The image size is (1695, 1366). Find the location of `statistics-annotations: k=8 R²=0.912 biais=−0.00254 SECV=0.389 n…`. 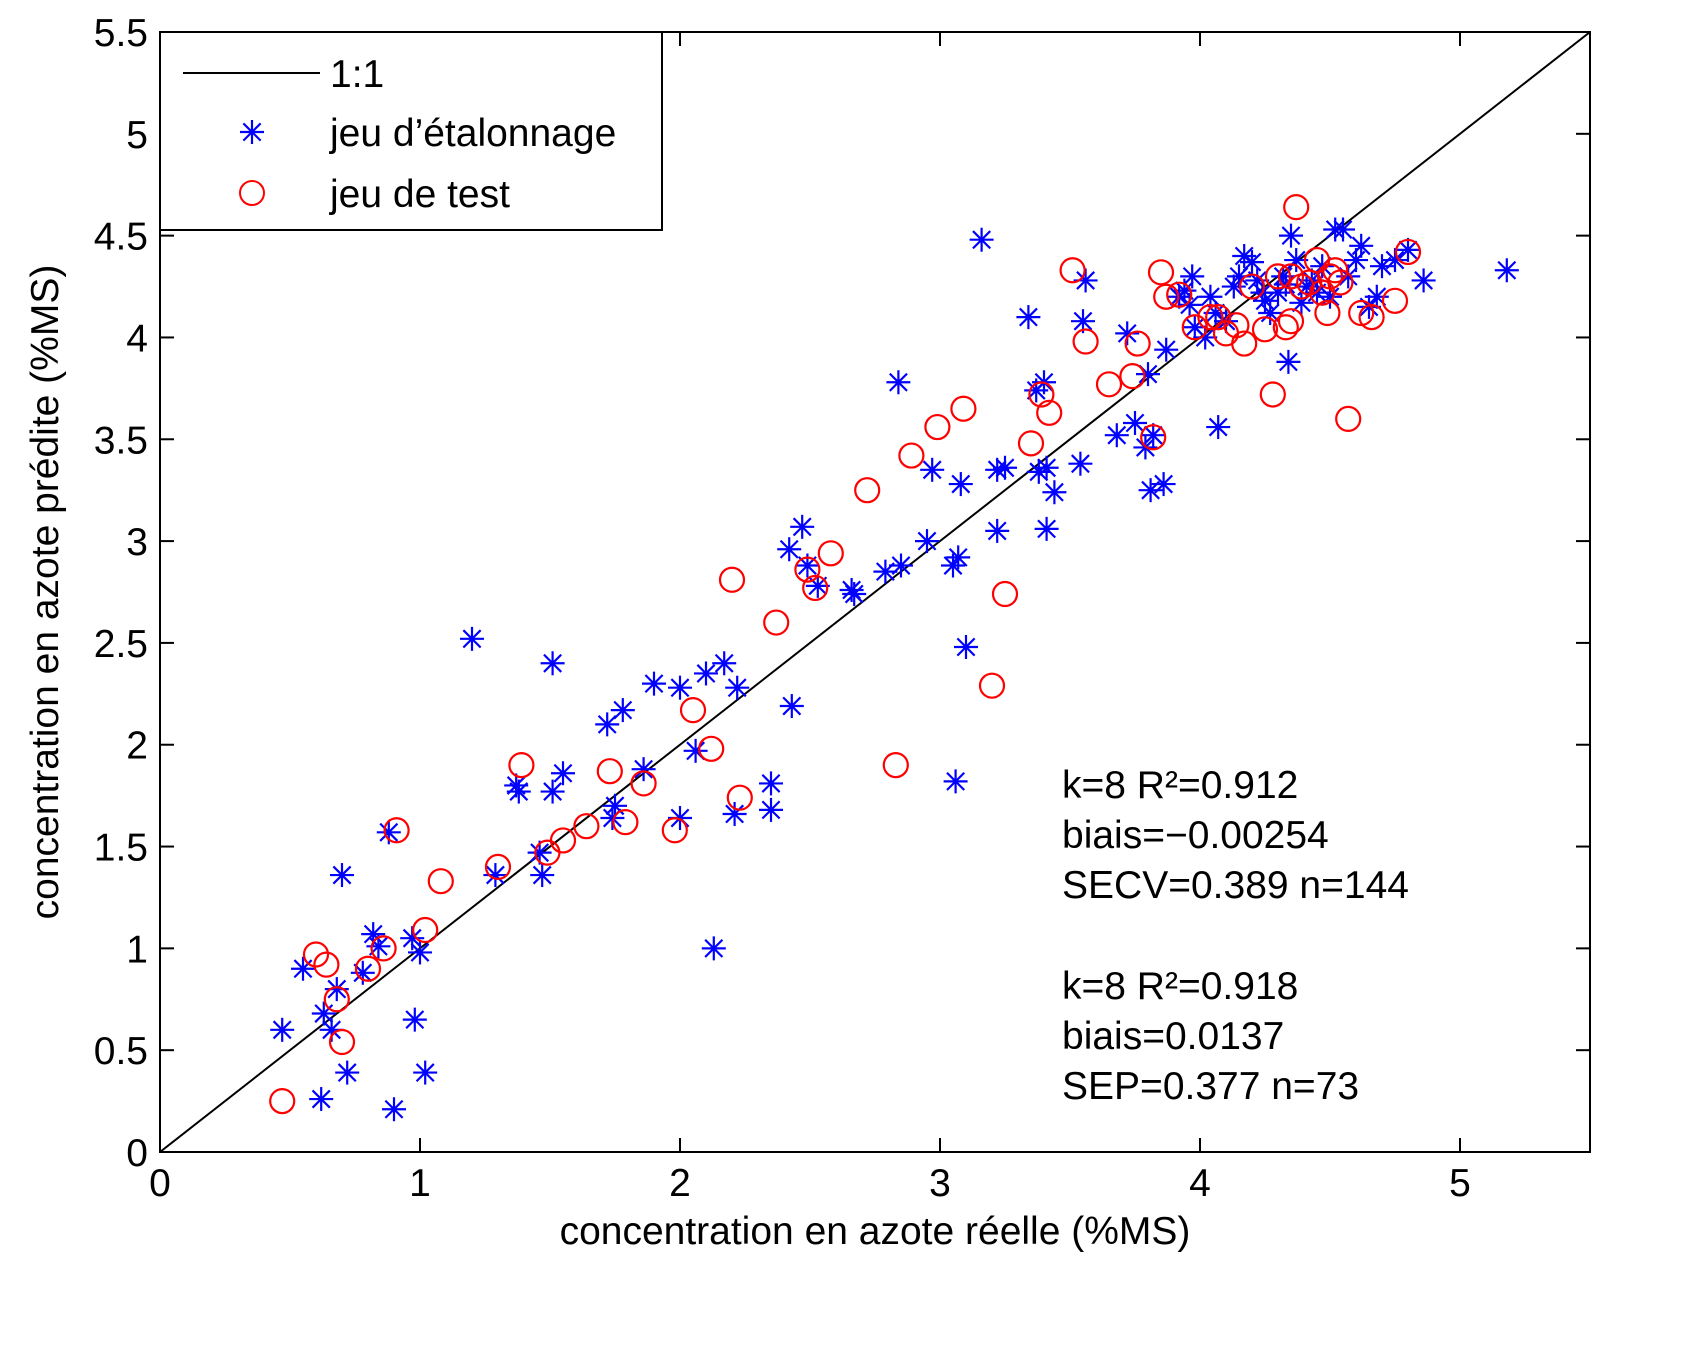

statistics-annotations: k=8 R²=0.912 biais=−0.00254 SECV=0.389 n… is located at coordinates (1235, 936).